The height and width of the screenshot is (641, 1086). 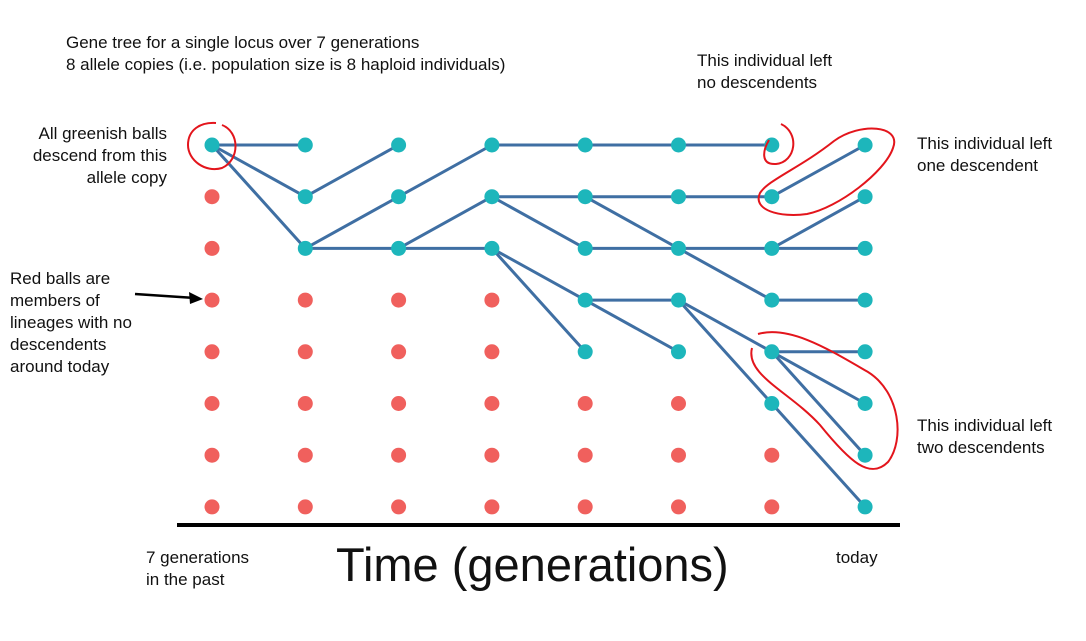 I want to click on note-two-descendents: This individual left two descendents, so click(x=984, y=437).